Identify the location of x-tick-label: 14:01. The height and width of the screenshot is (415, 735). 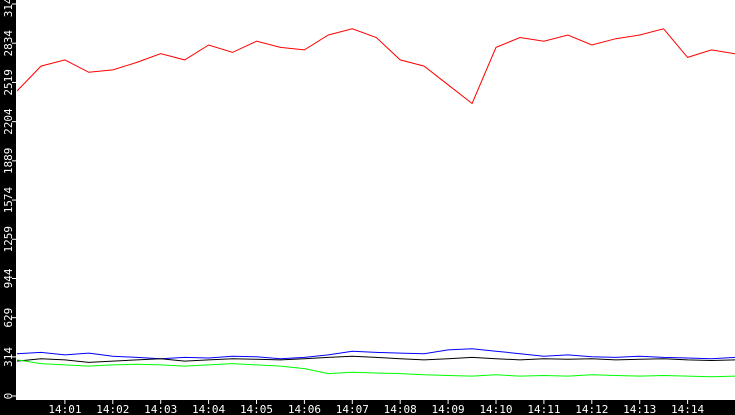
(64, 409).